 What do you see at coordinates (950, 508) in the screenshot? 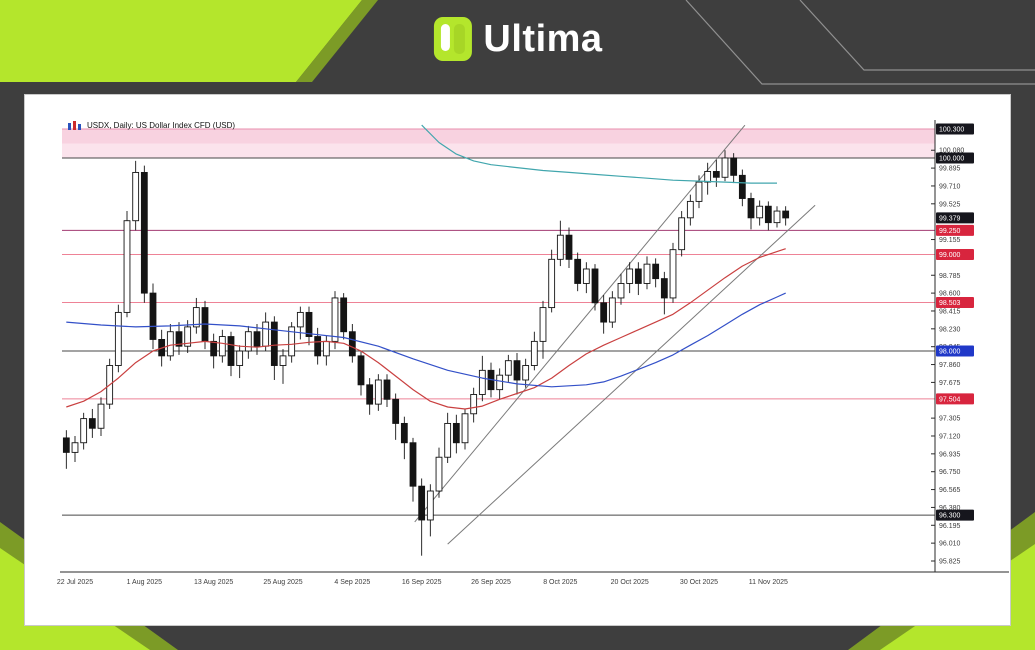
I see `svg-text: 96.380` at bounding box center [950, 508].